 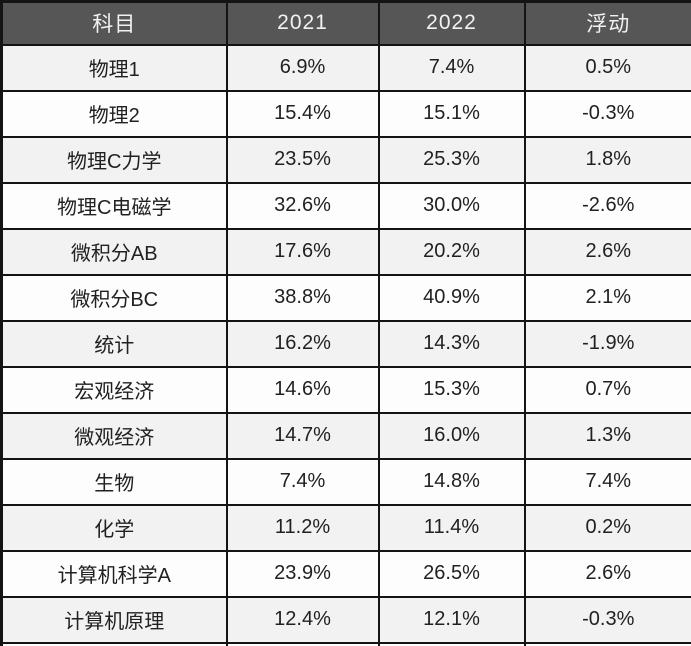 I want to click on table-row: 宏观经济 14.6% 15.3% 0.7%, so click(x=345, y=389).